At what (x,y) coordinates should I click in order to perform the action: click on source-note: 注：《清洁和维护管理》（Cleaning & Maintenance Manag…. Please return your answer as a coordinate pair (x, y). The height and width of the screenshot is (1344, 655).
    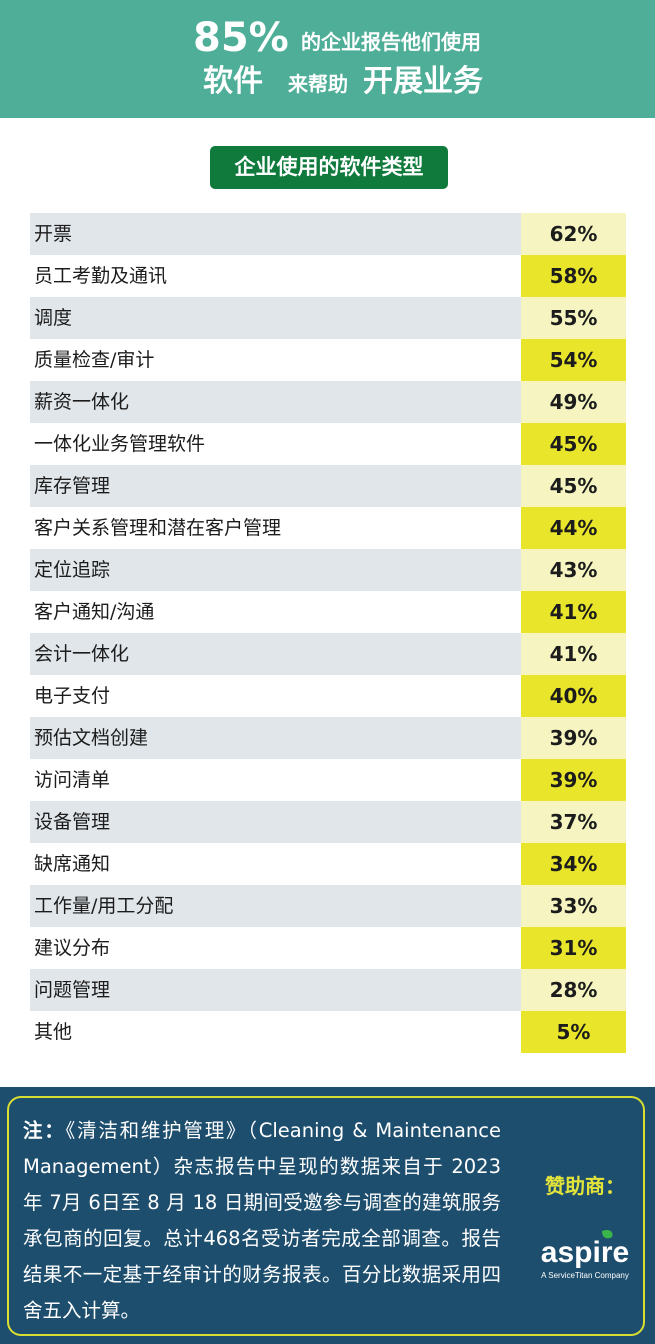
    Looking at the image, I should click on (262, 1221).